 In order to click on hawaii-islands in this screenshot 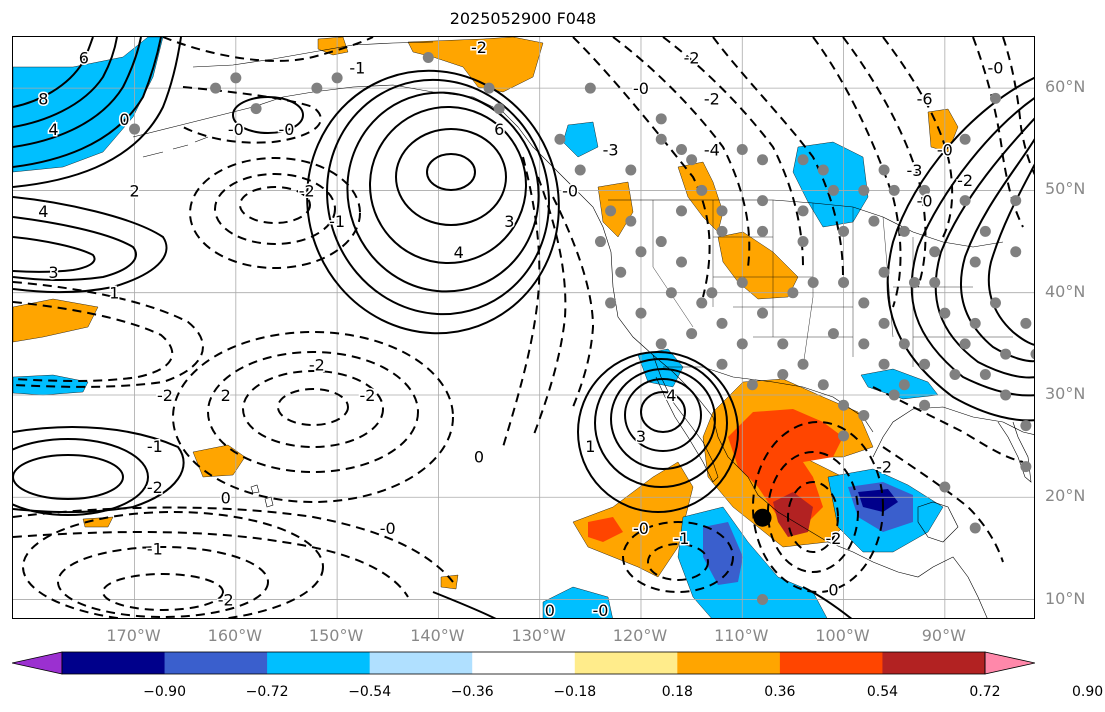, I will do `click(262, 496)`.